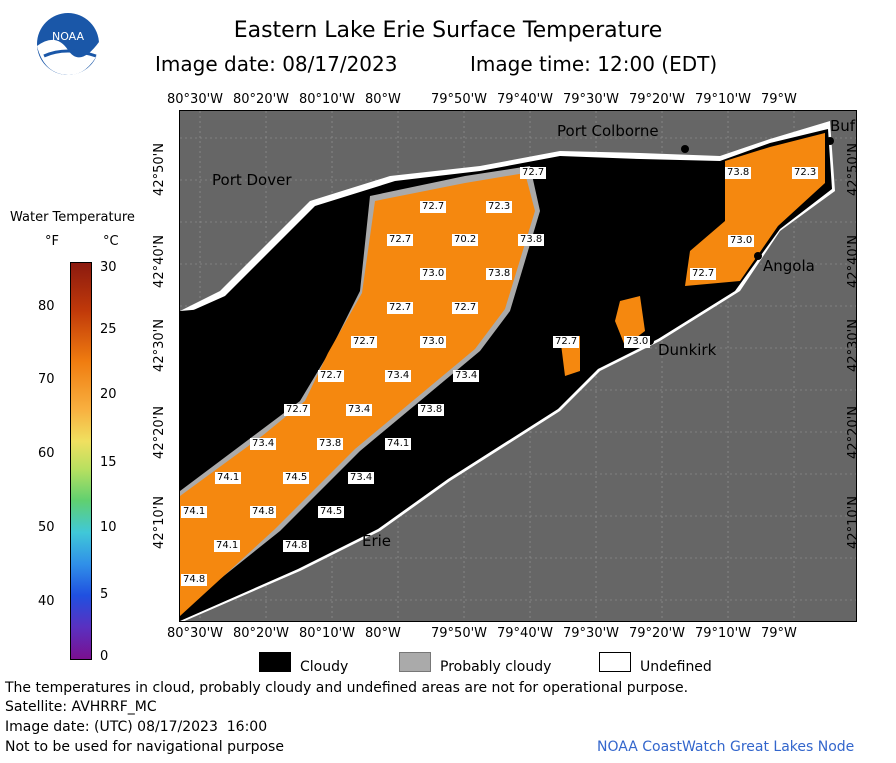 The height and width of the screenshot is (763, 896). Describe the element at coordinates (685, 149) in the screenshot. I see `port-colborne-marker` at that location.